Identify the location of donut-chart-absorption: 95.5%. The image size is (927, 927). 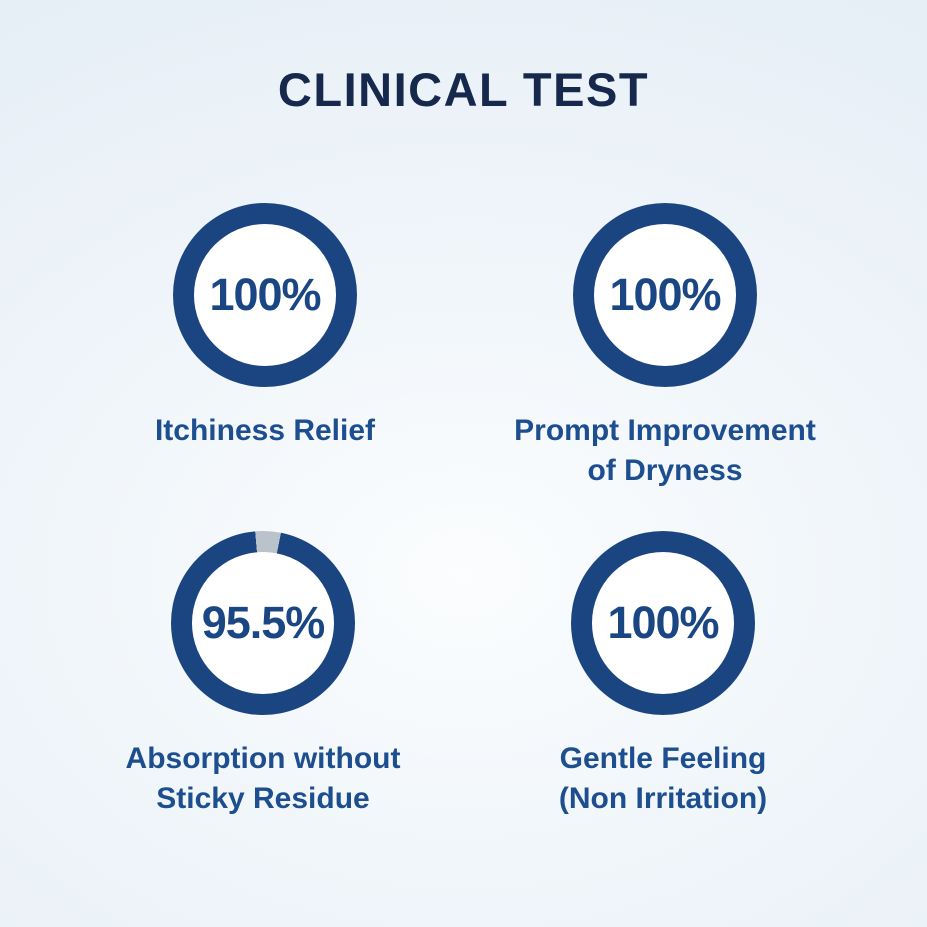
(263, 623).